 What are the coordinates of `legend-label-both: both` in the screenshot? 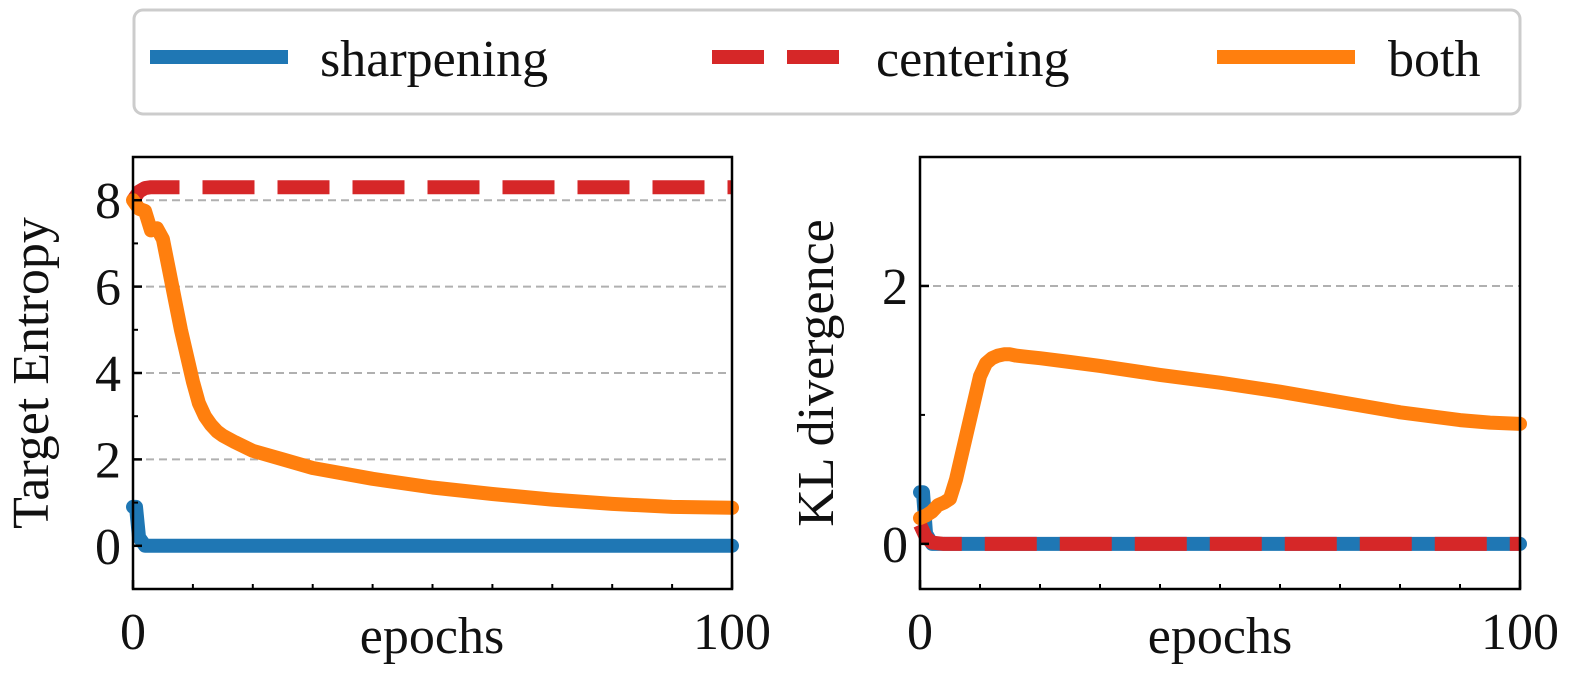 It's located at (1434, 59).